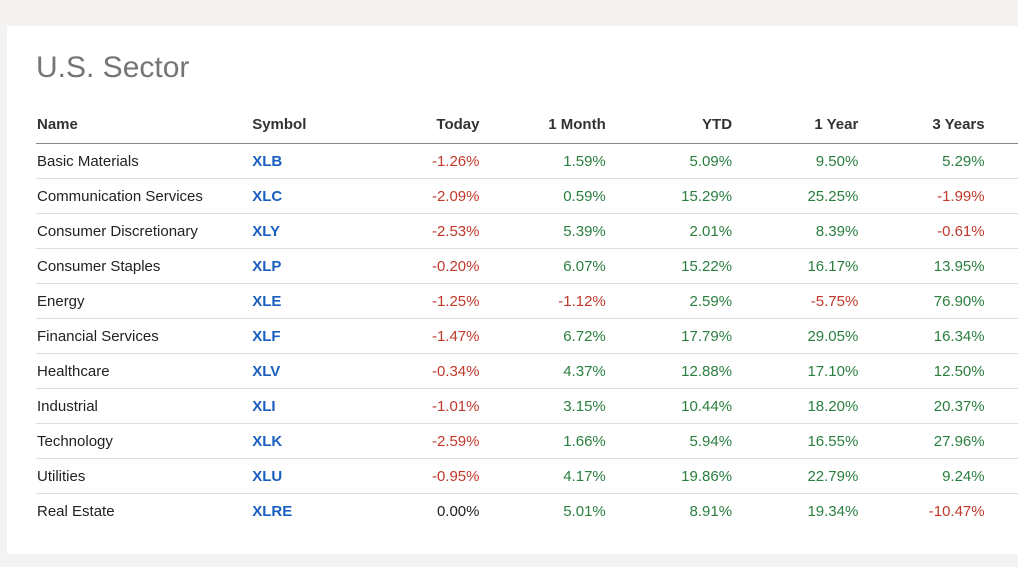  I want to click on value-ytd: 2.01%, so click(669, 231).